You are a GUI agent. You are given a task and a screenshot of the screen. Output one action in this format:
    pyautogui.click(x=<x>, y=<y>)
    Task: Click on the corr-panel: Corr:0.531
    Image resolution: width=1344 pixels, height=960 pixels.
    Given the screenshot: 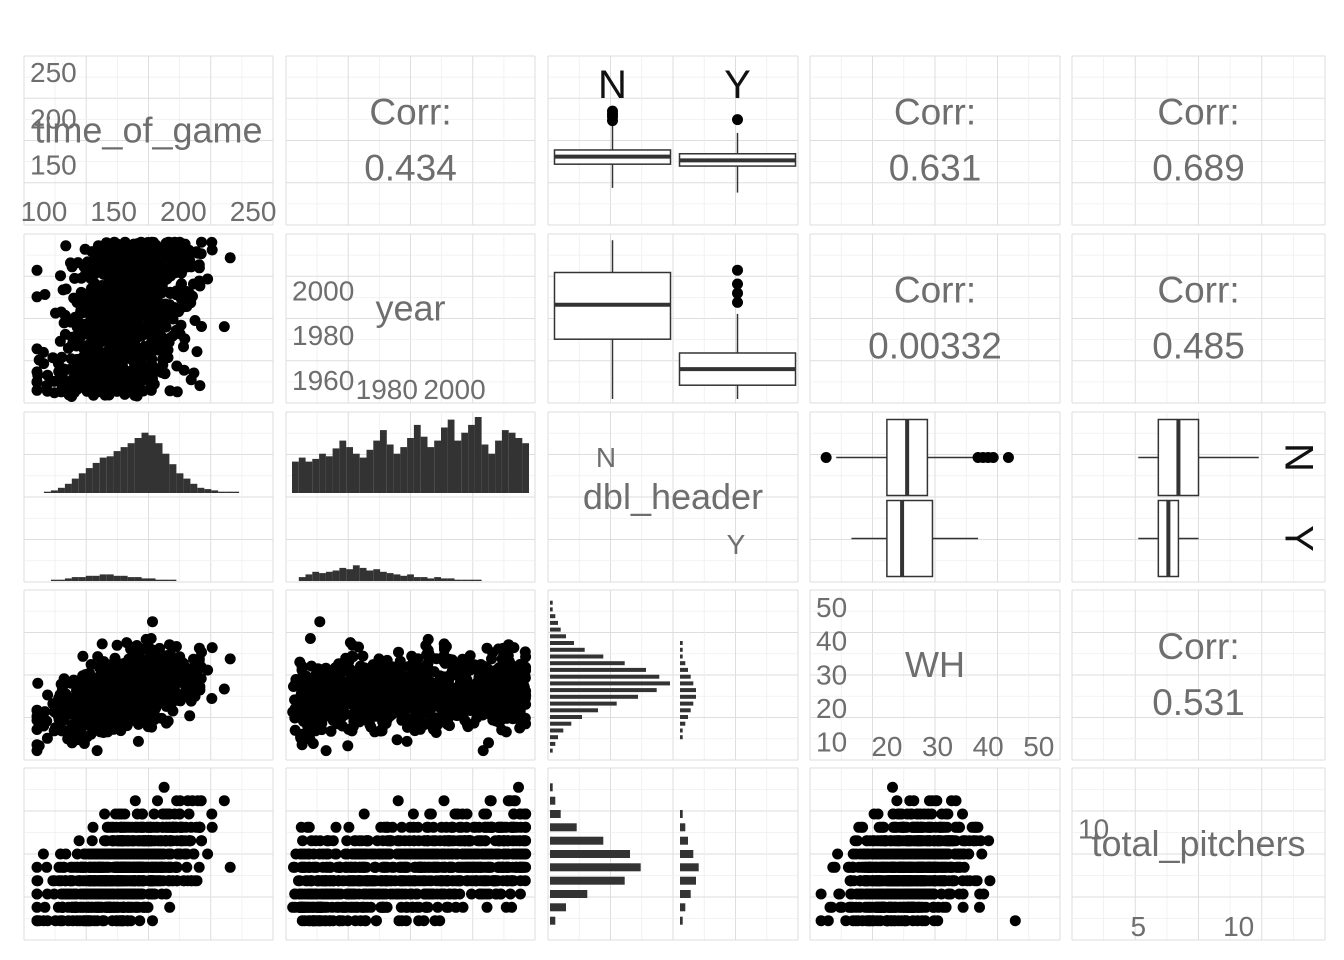 What is the action you would take?
    pyautogui.click(x=1198, y=675)
    